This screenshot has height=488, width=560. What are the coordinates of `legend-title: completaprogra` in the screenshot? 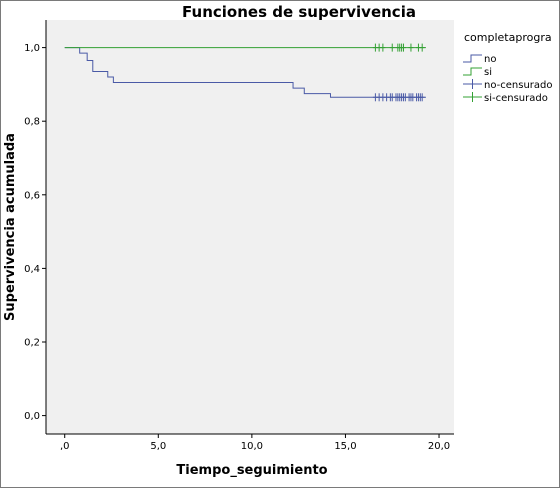 It's located at (508, 37).